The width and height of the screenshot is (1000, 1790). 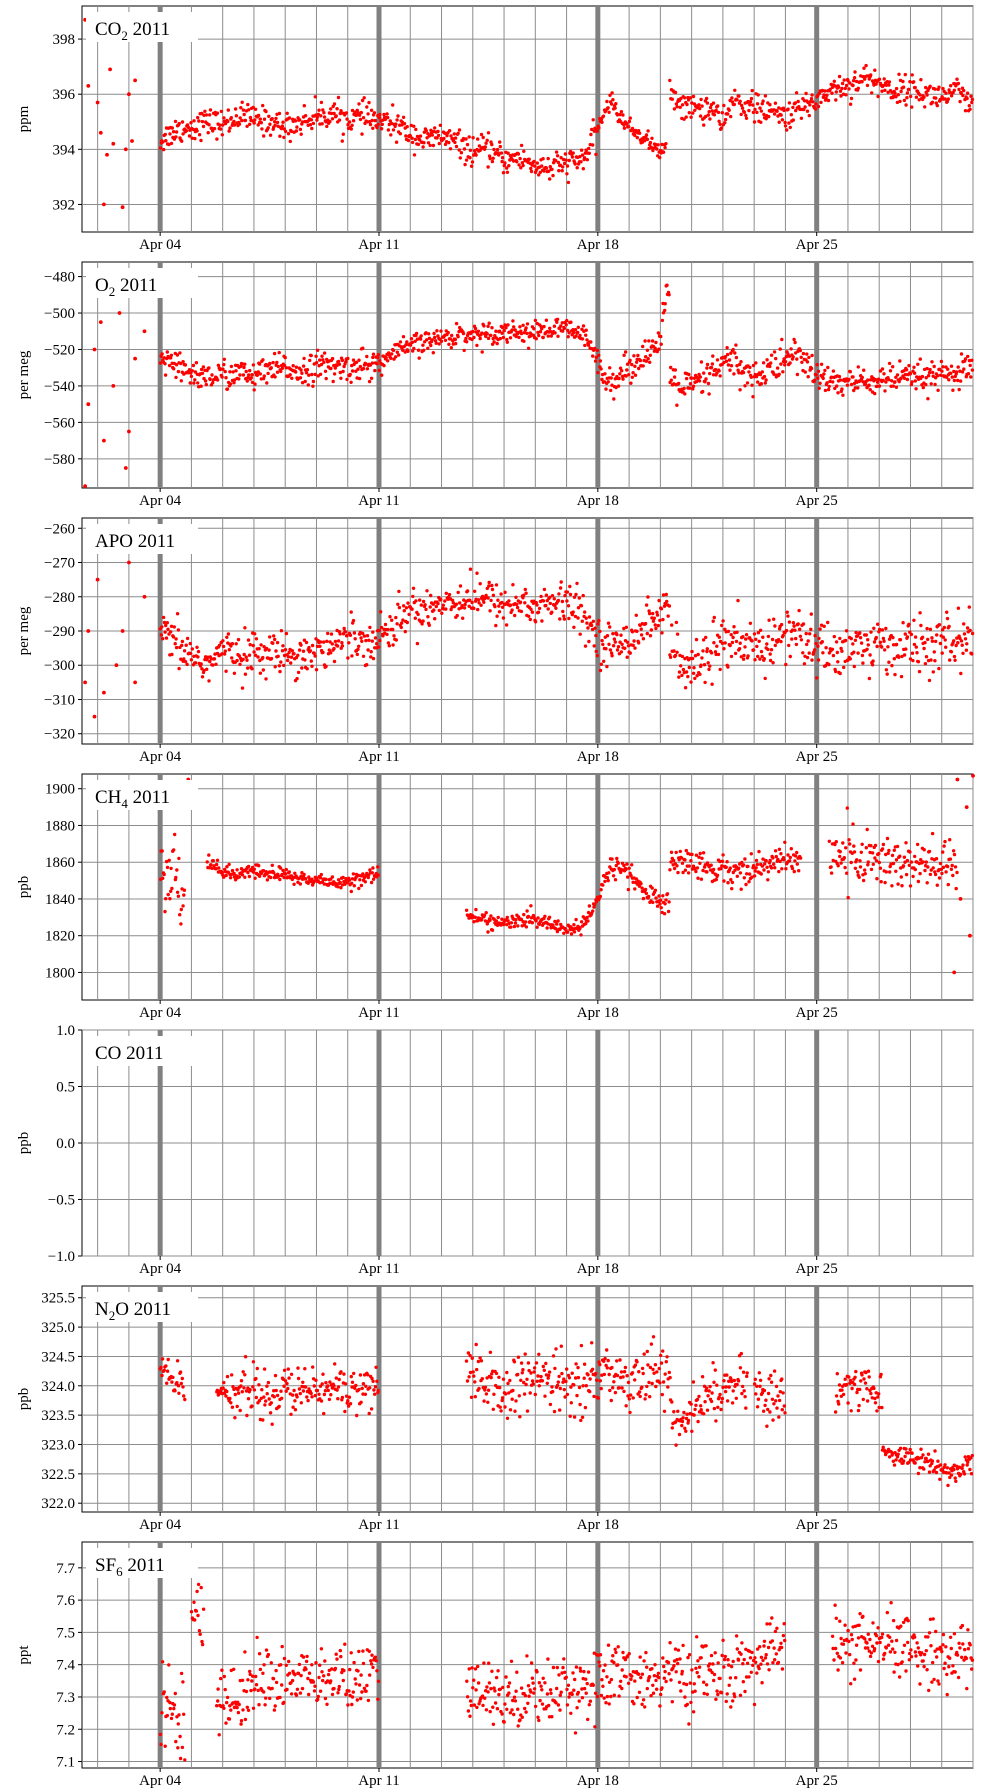 I want to click on plot-area, so click(x=527, y=887).